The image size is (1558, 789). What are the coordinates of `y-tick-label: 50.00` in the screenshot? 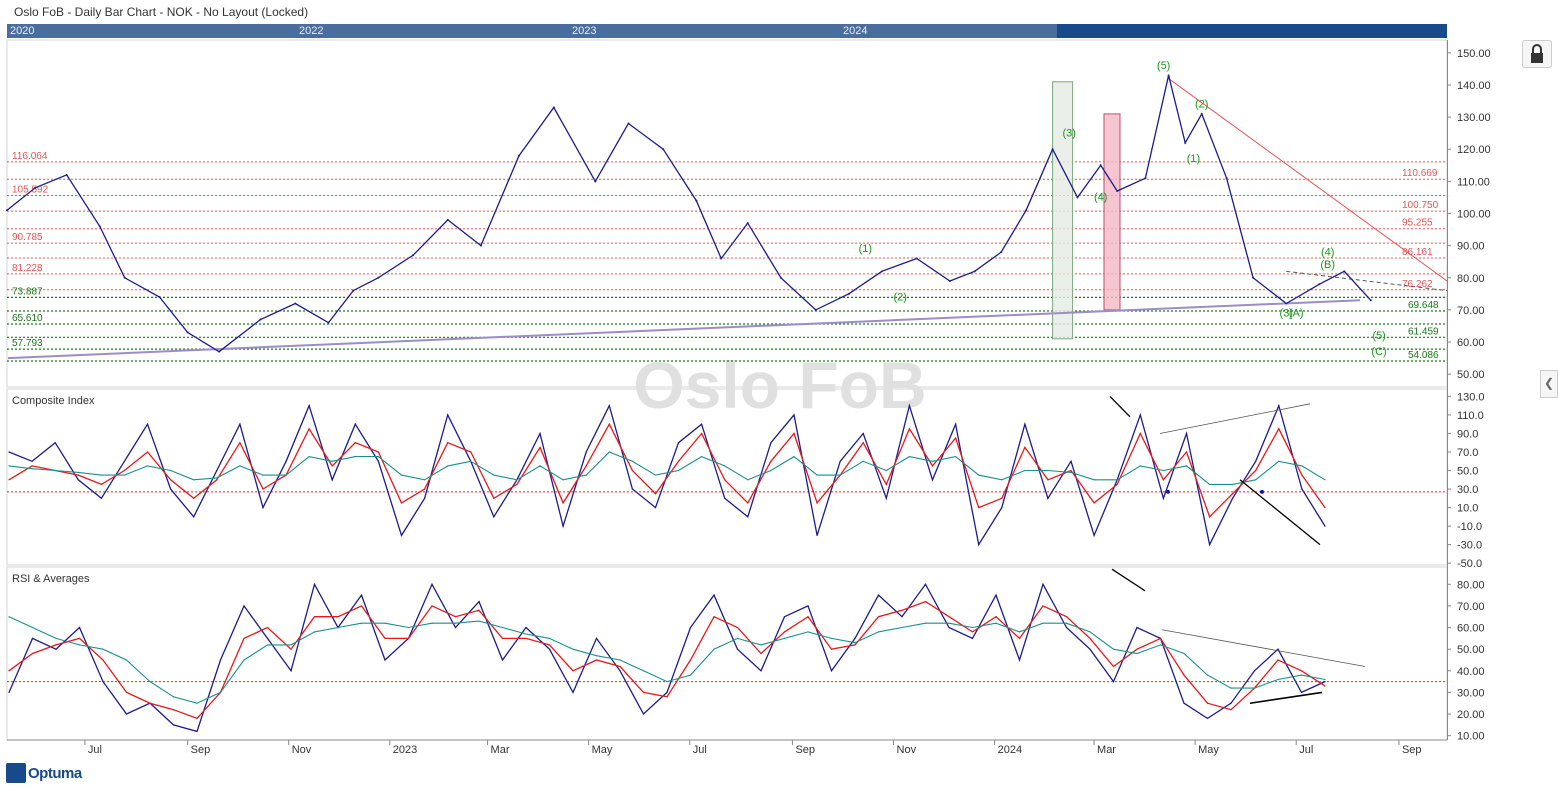 It's located at (1471, 650).